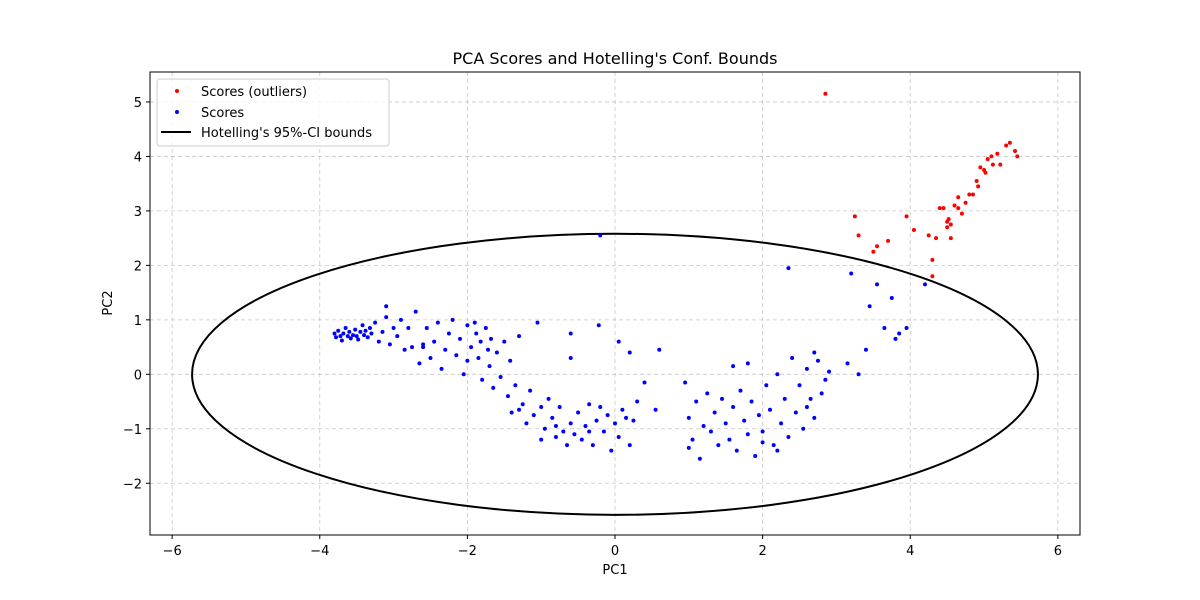 The width and height of the screenshot is (1200, 600). What do you see at coordinates (286, 133) in the screenshot?
I see `legend-label-ellipse: Hotelling's 95%-CI bounds` at bounding box center [286, 133].